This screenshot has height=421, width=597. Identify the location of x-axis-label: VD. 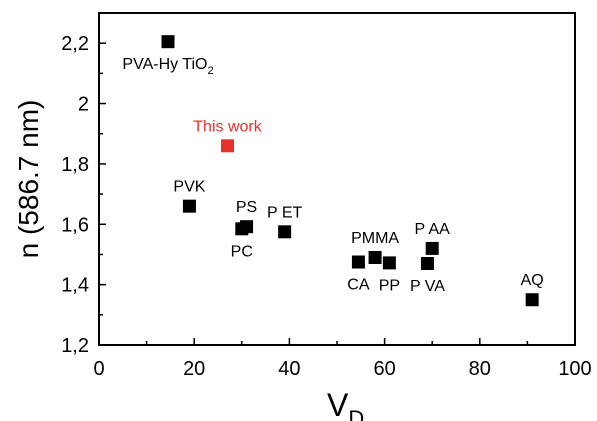
(345, 404).